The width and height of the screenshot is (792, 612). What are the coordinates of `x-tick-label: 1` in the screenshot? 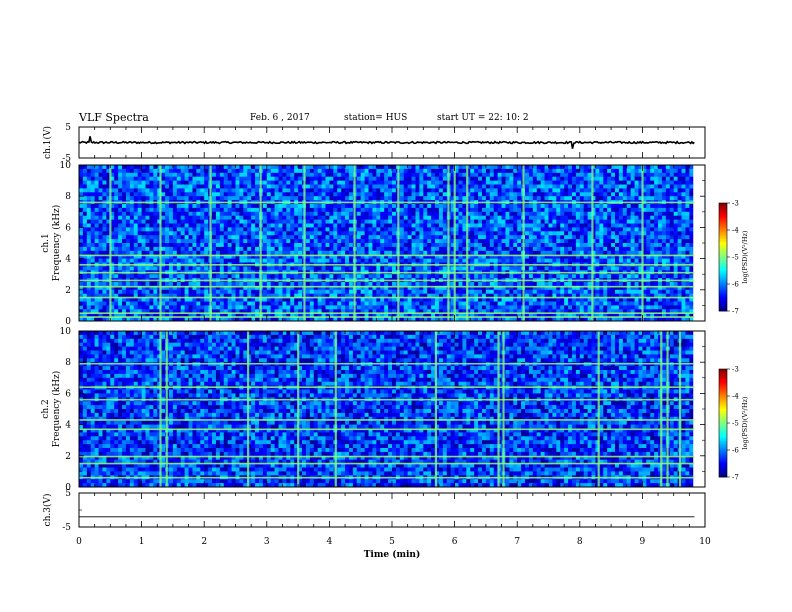 It's located at (142, 542).